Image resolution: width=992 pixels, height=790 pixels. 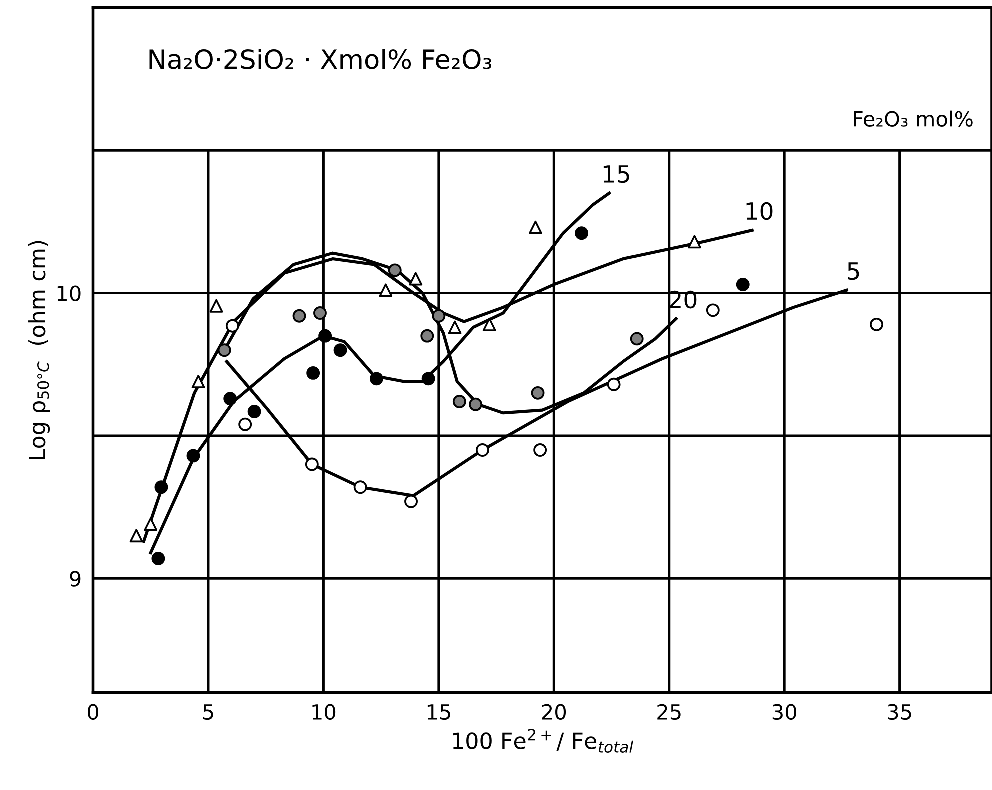 What do you see at coordinates (543, 741) in the screenshot?
I see `x-axis-title: 100 Fe$^{2+}$/ Fe$_{total}$` at bounding box center [543, 741].